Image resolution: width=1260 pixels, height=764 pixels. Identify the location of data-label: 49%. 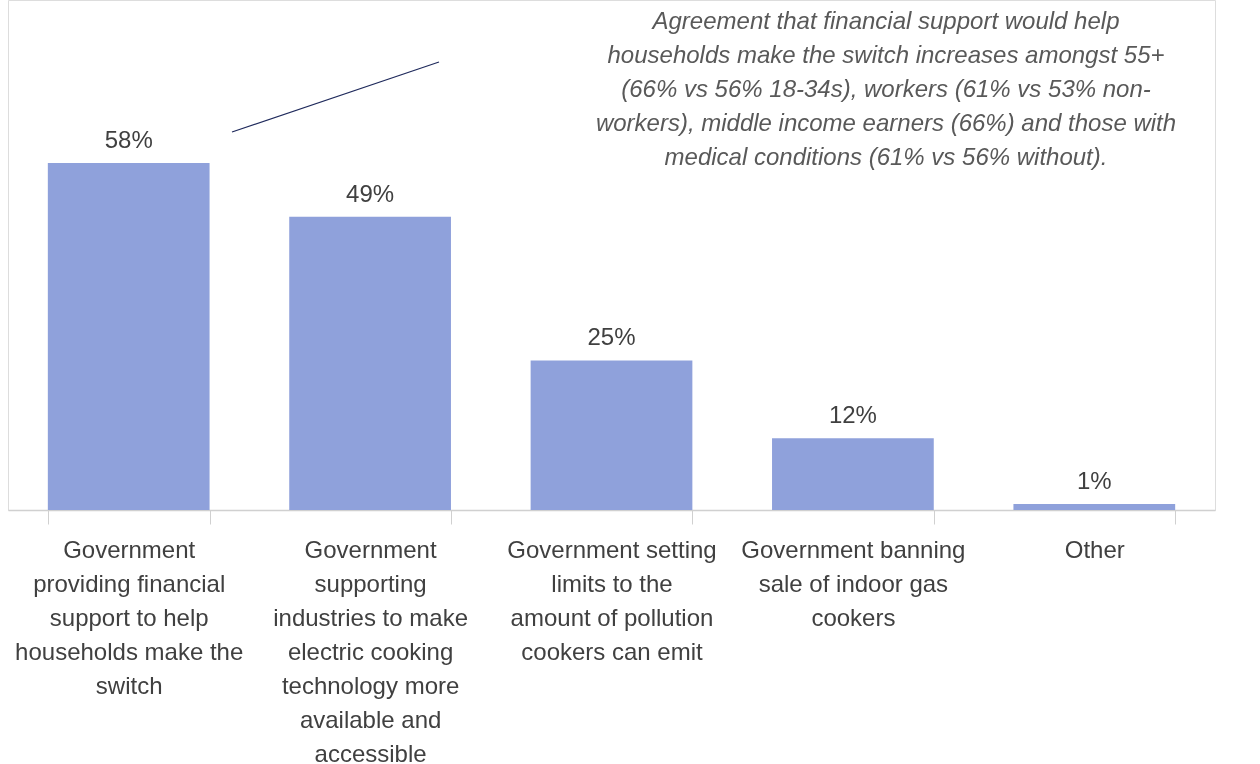
(370, 193).